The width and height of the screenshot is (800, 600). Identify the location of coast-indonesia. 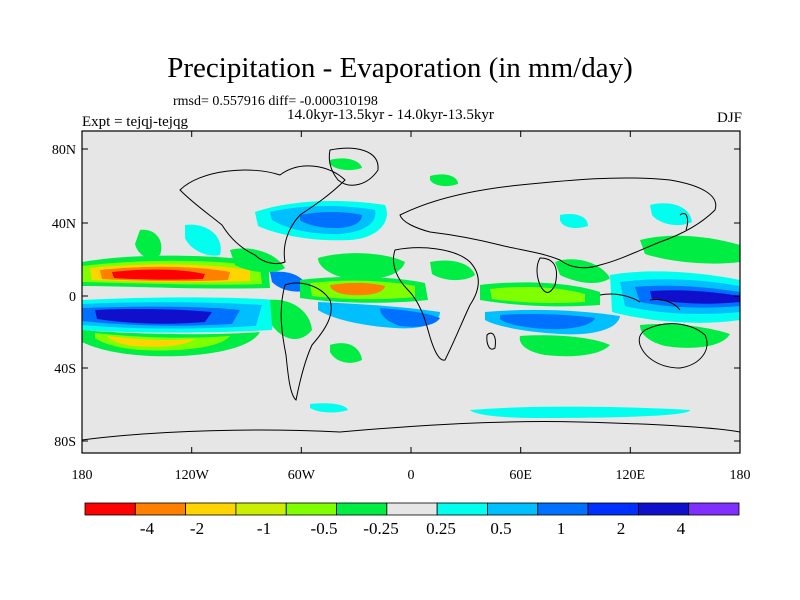
(640, 302).